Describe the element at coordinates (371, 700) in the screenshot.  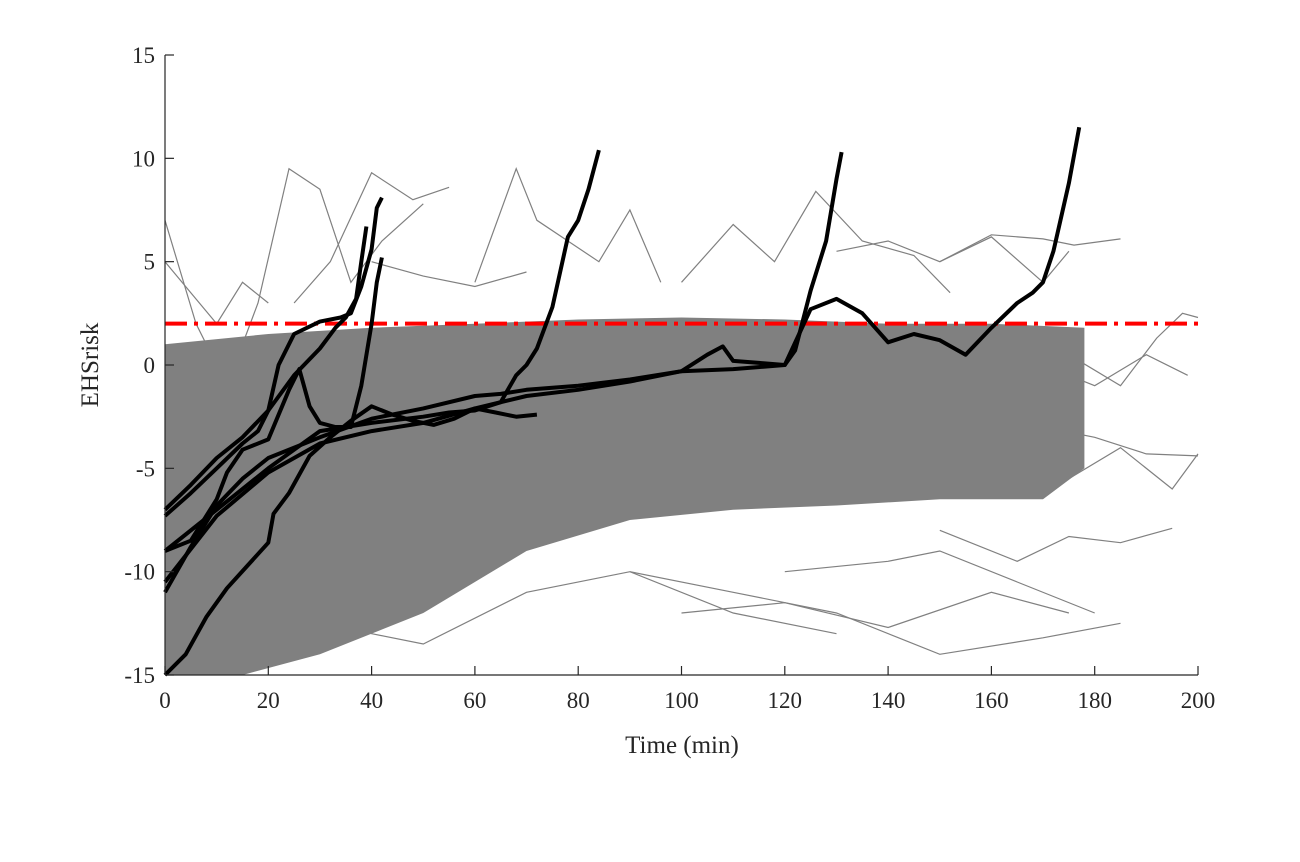
I see `x-tick-label: 40` at that location.